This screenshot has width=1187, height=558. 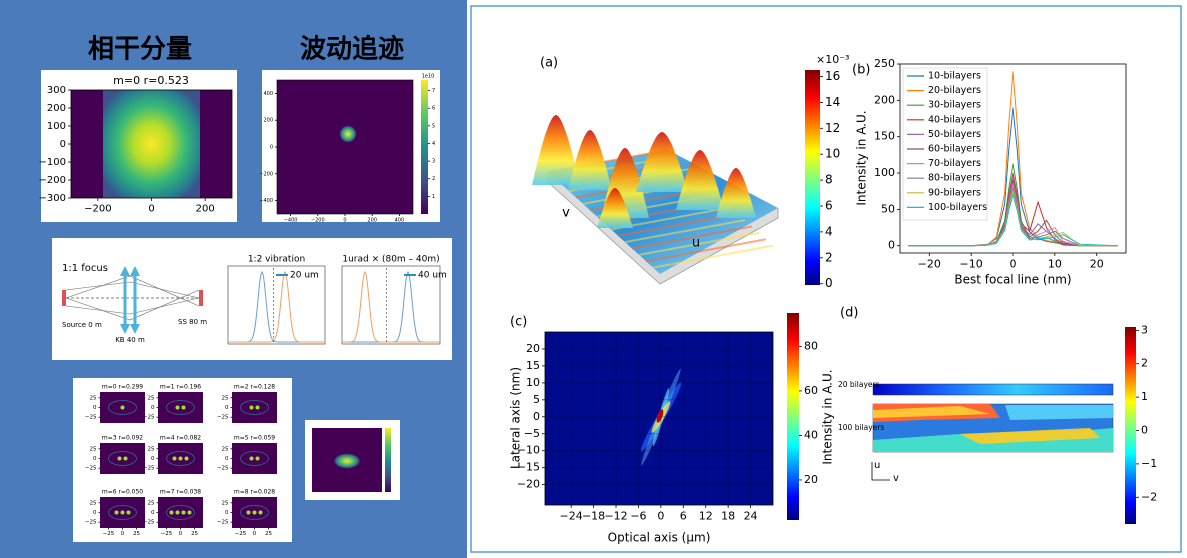 I want to click on label: v, so click(x=566, y=213).